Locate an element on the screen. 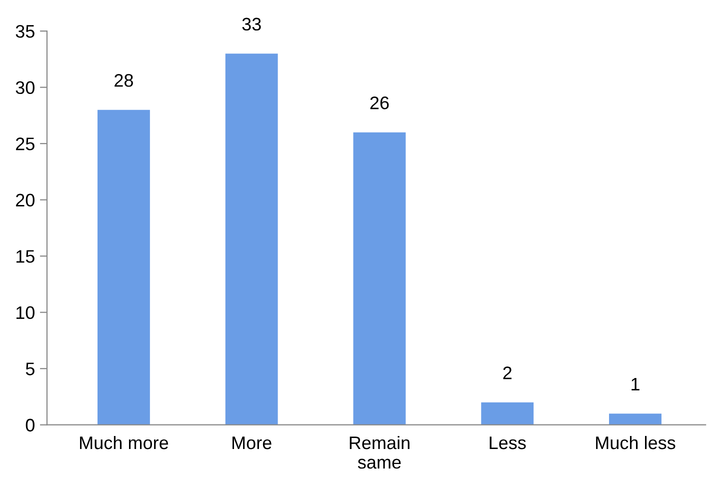 This screenshot has width=712, height=501. x-tick-label: More is located at coordinates (252, 443).